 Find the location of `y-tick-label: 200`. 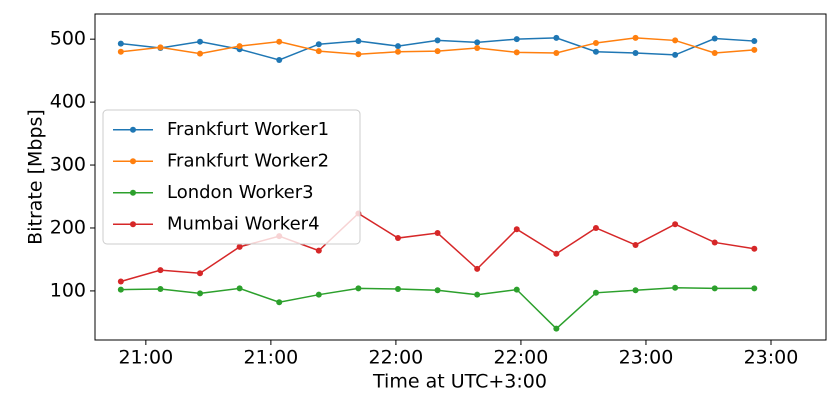

y-tick-label: 200 is located at coordinates (68, 227).